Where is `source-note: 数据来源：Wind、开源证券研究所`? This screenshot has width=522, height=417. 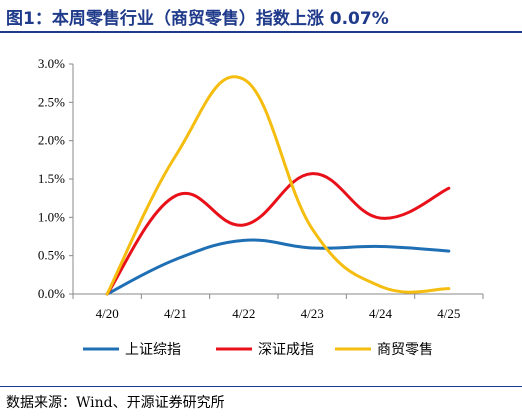 source-note: 数据来源：Wind、开源证券研究所 is located at coordinates (115, 403).